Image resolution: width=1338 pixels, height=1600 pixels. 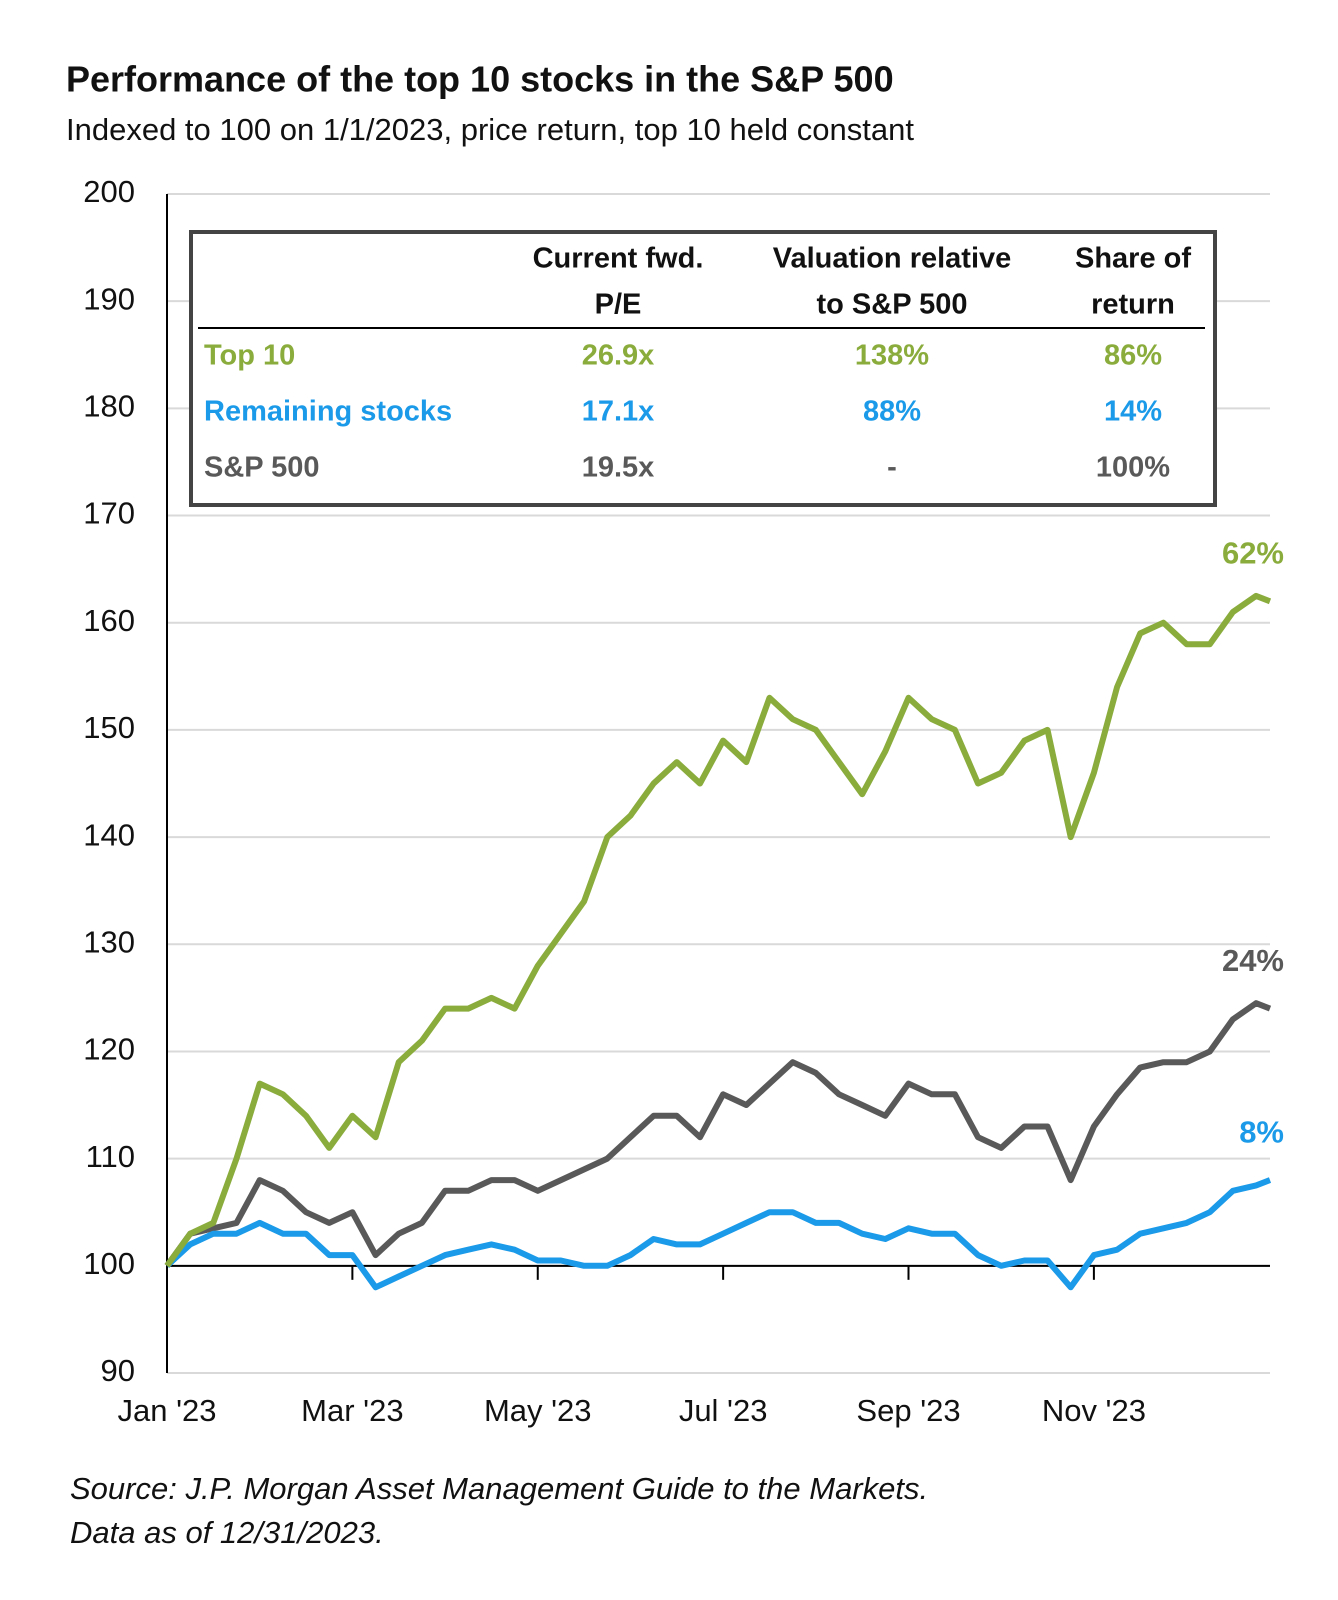 I want to click on x-tick-label: Nov '23, so click(x=1094, y=1410).